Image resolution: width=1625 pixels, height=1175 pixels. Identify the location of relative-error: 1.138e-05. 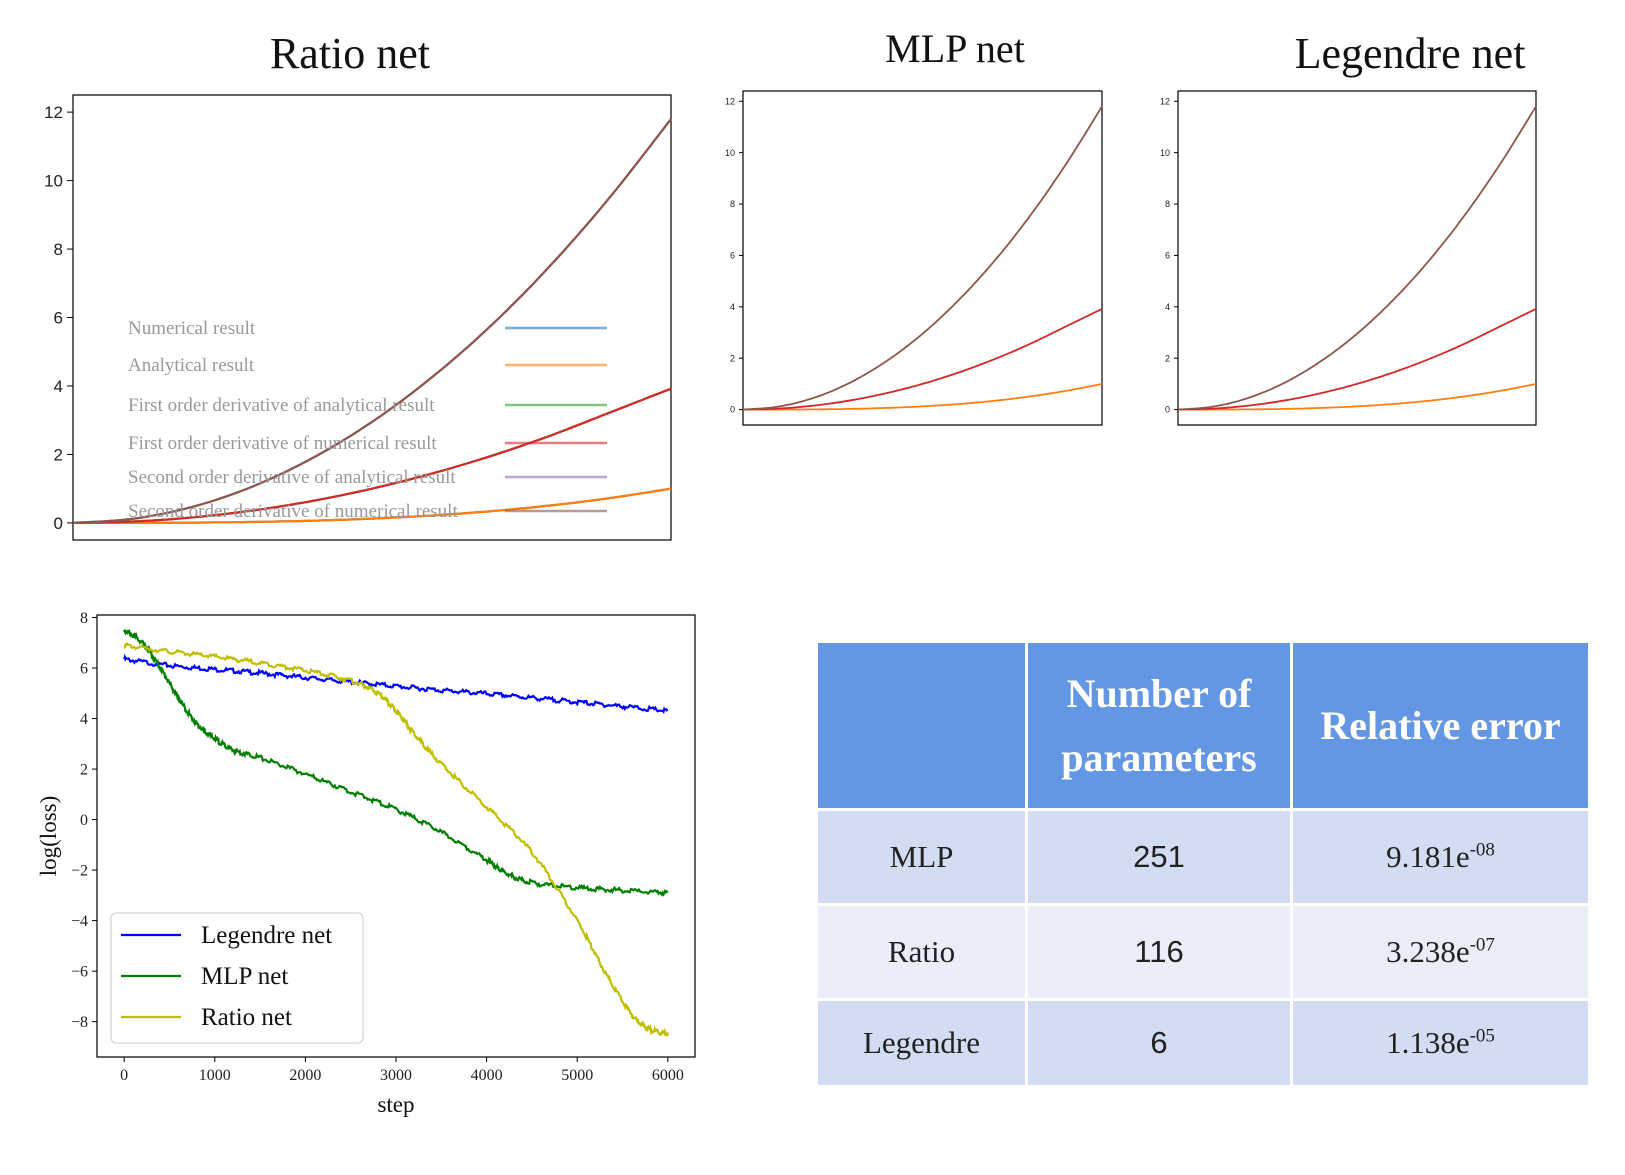
(1440, 1043).